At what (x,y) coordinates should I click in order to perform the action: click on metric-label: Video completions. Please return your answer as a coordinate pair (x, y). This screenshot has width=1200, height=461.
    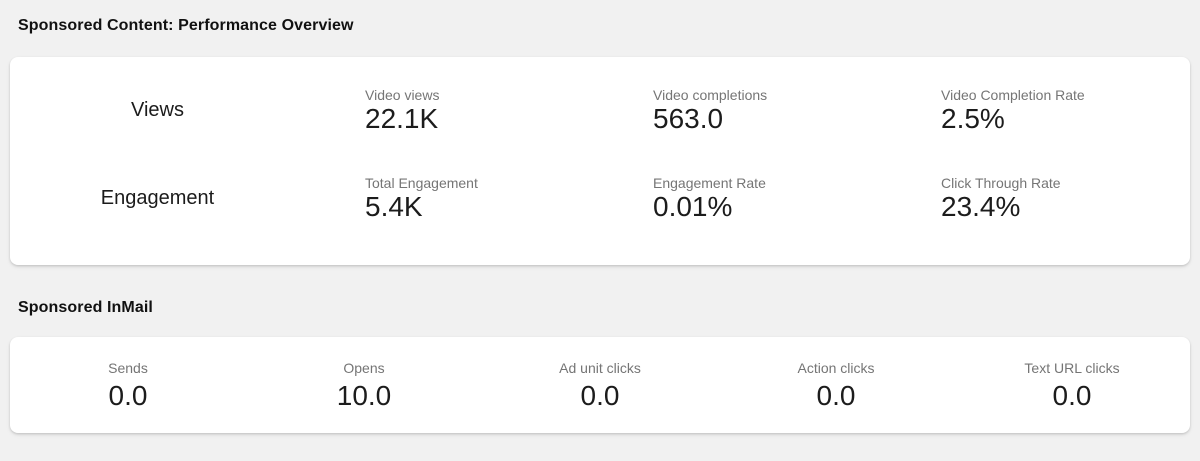
    Looking at the image, I should click on (710, 95).